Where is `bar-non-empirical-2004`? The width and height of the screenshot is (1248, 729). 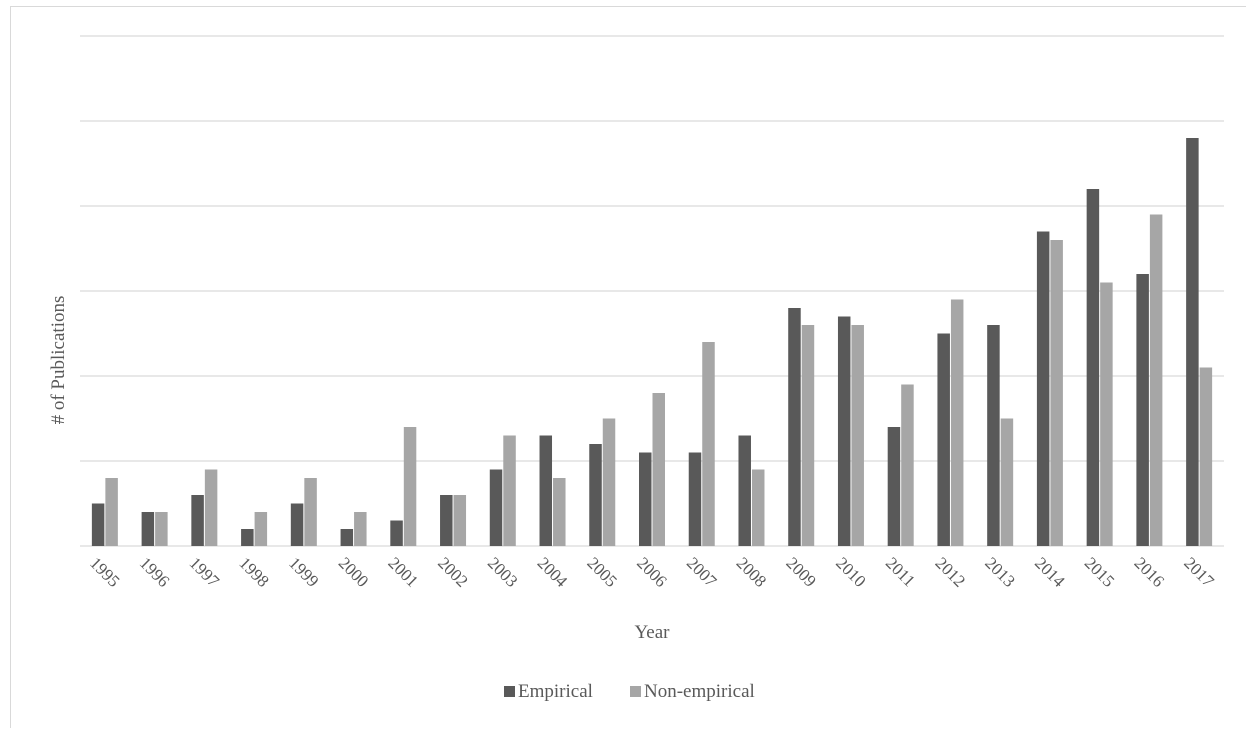 bar-non-empirical-2004 is located at coordinates (559, 512).